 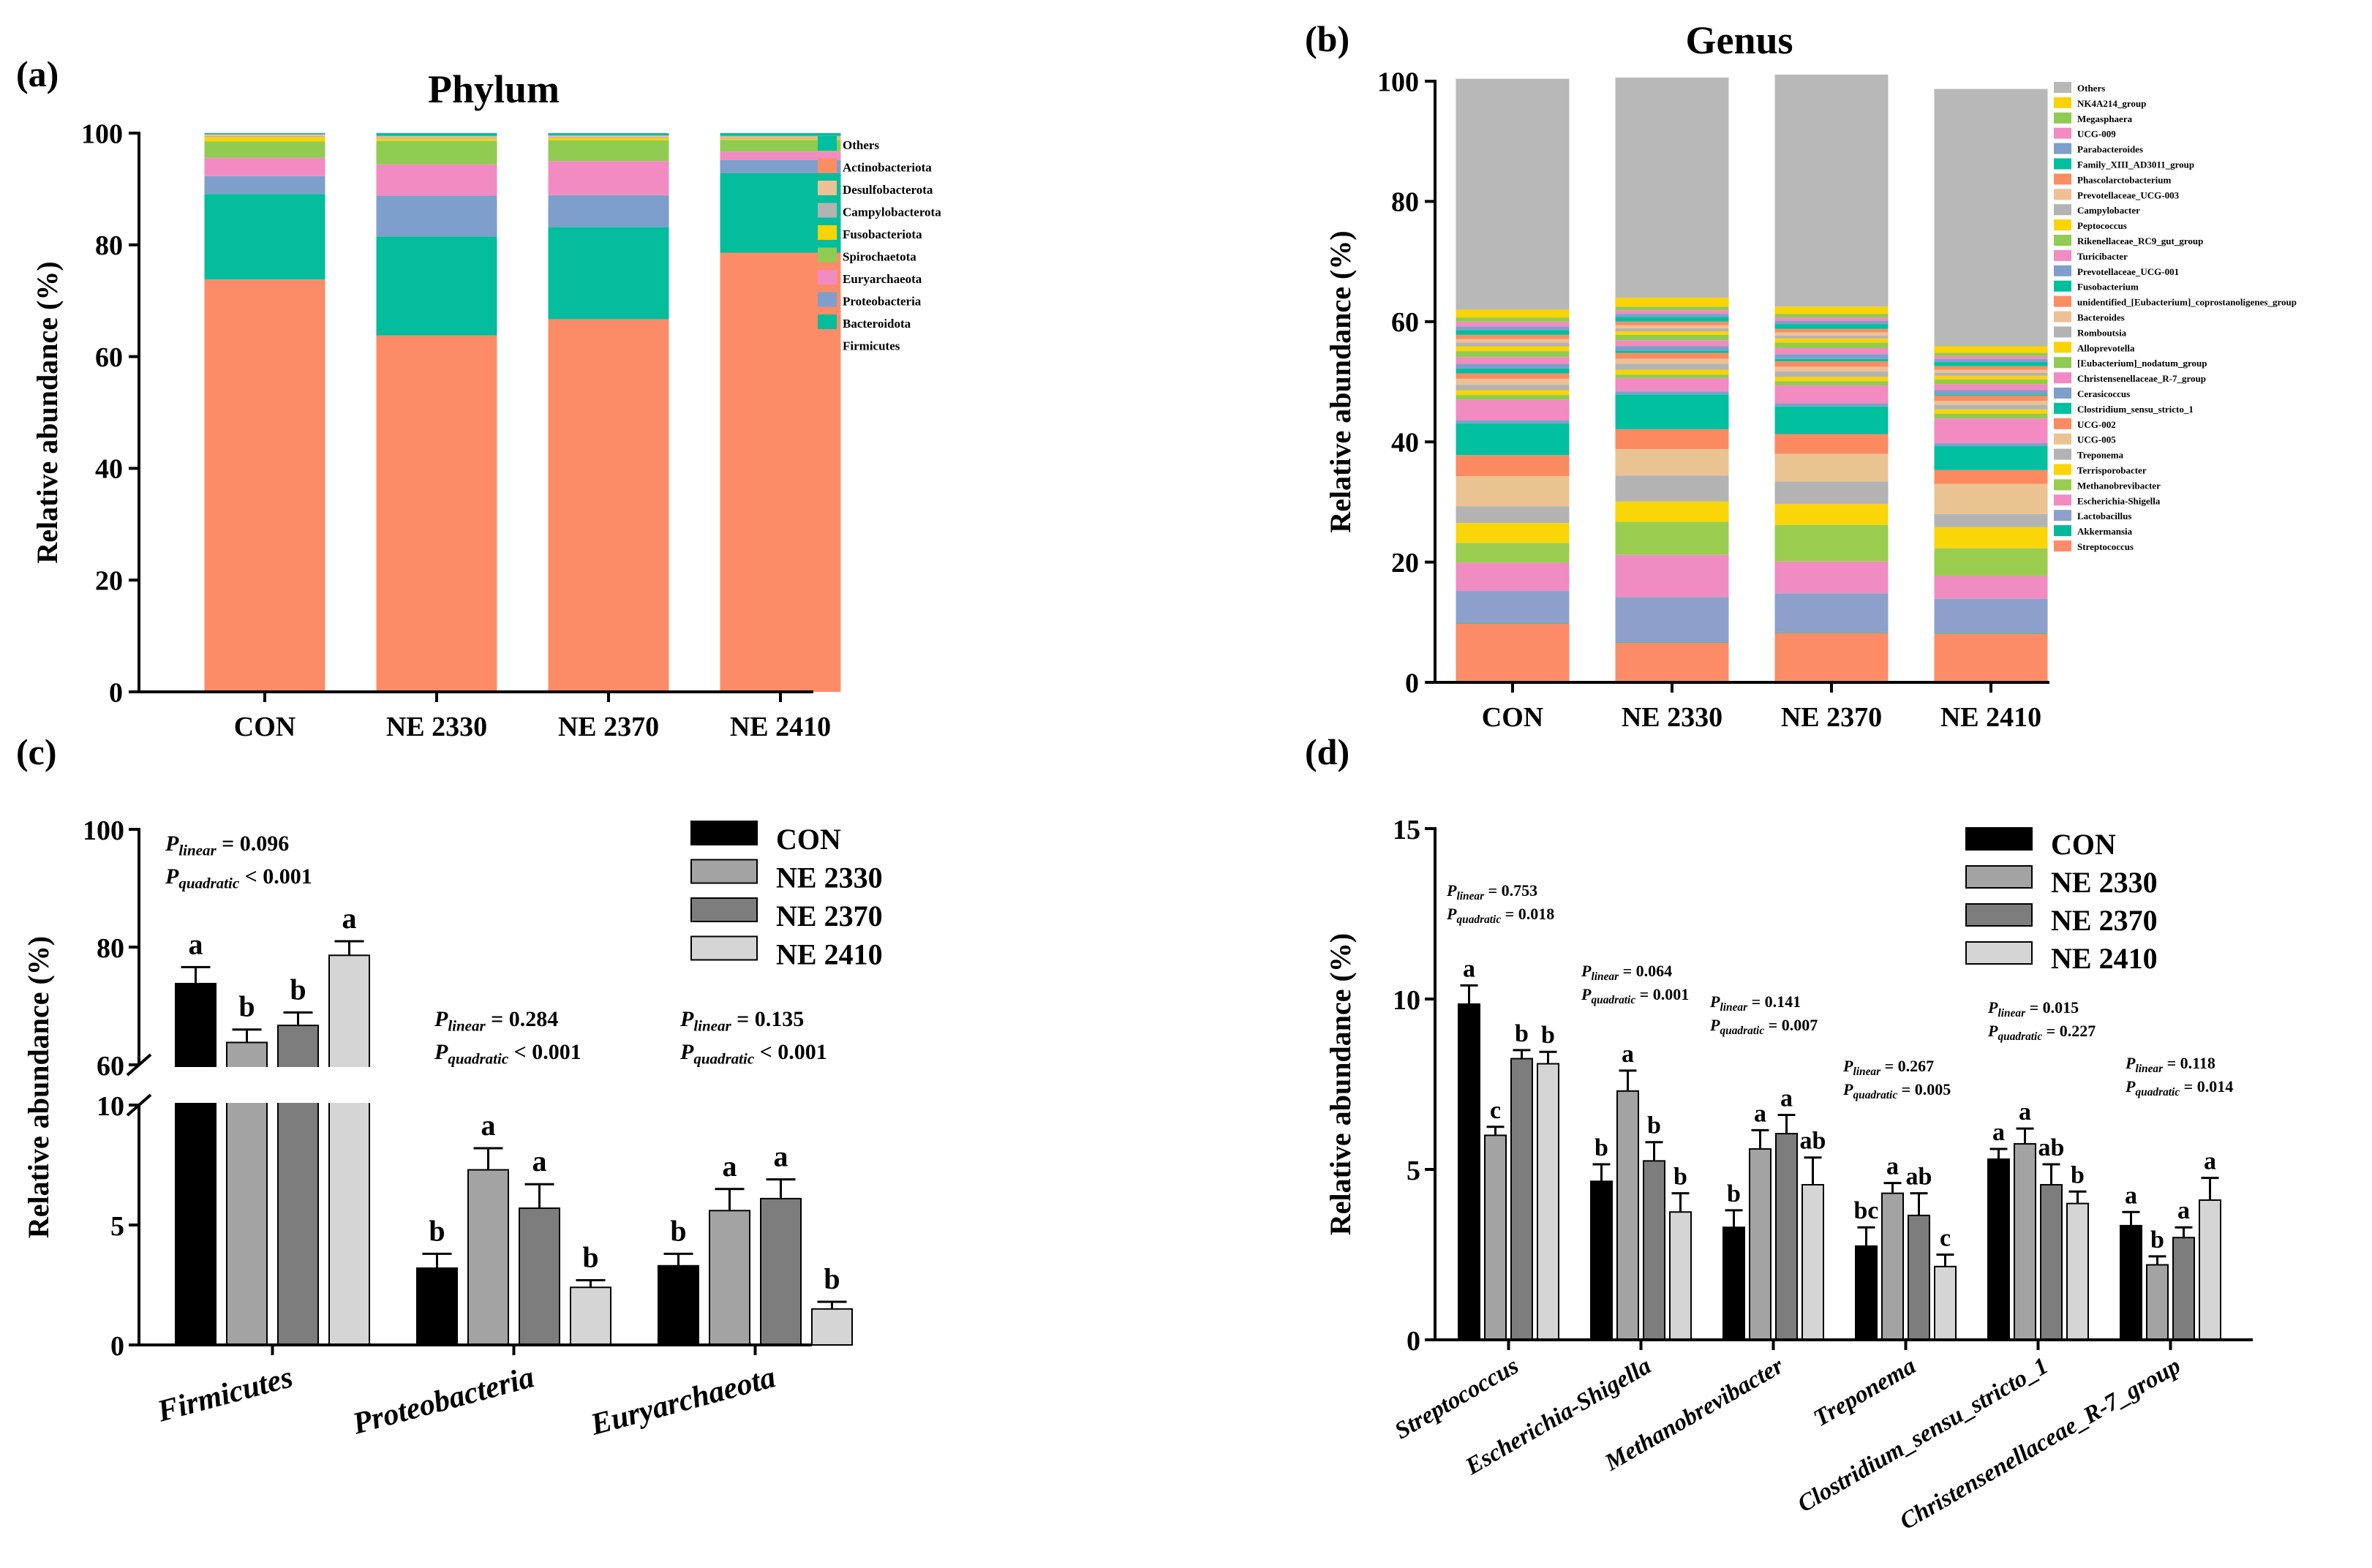 What do you see at coordinates (436, 136) in the screenshot?
I see `bar-segment-ne-2330-actinobacteriota` at bounding box center [436, 136].